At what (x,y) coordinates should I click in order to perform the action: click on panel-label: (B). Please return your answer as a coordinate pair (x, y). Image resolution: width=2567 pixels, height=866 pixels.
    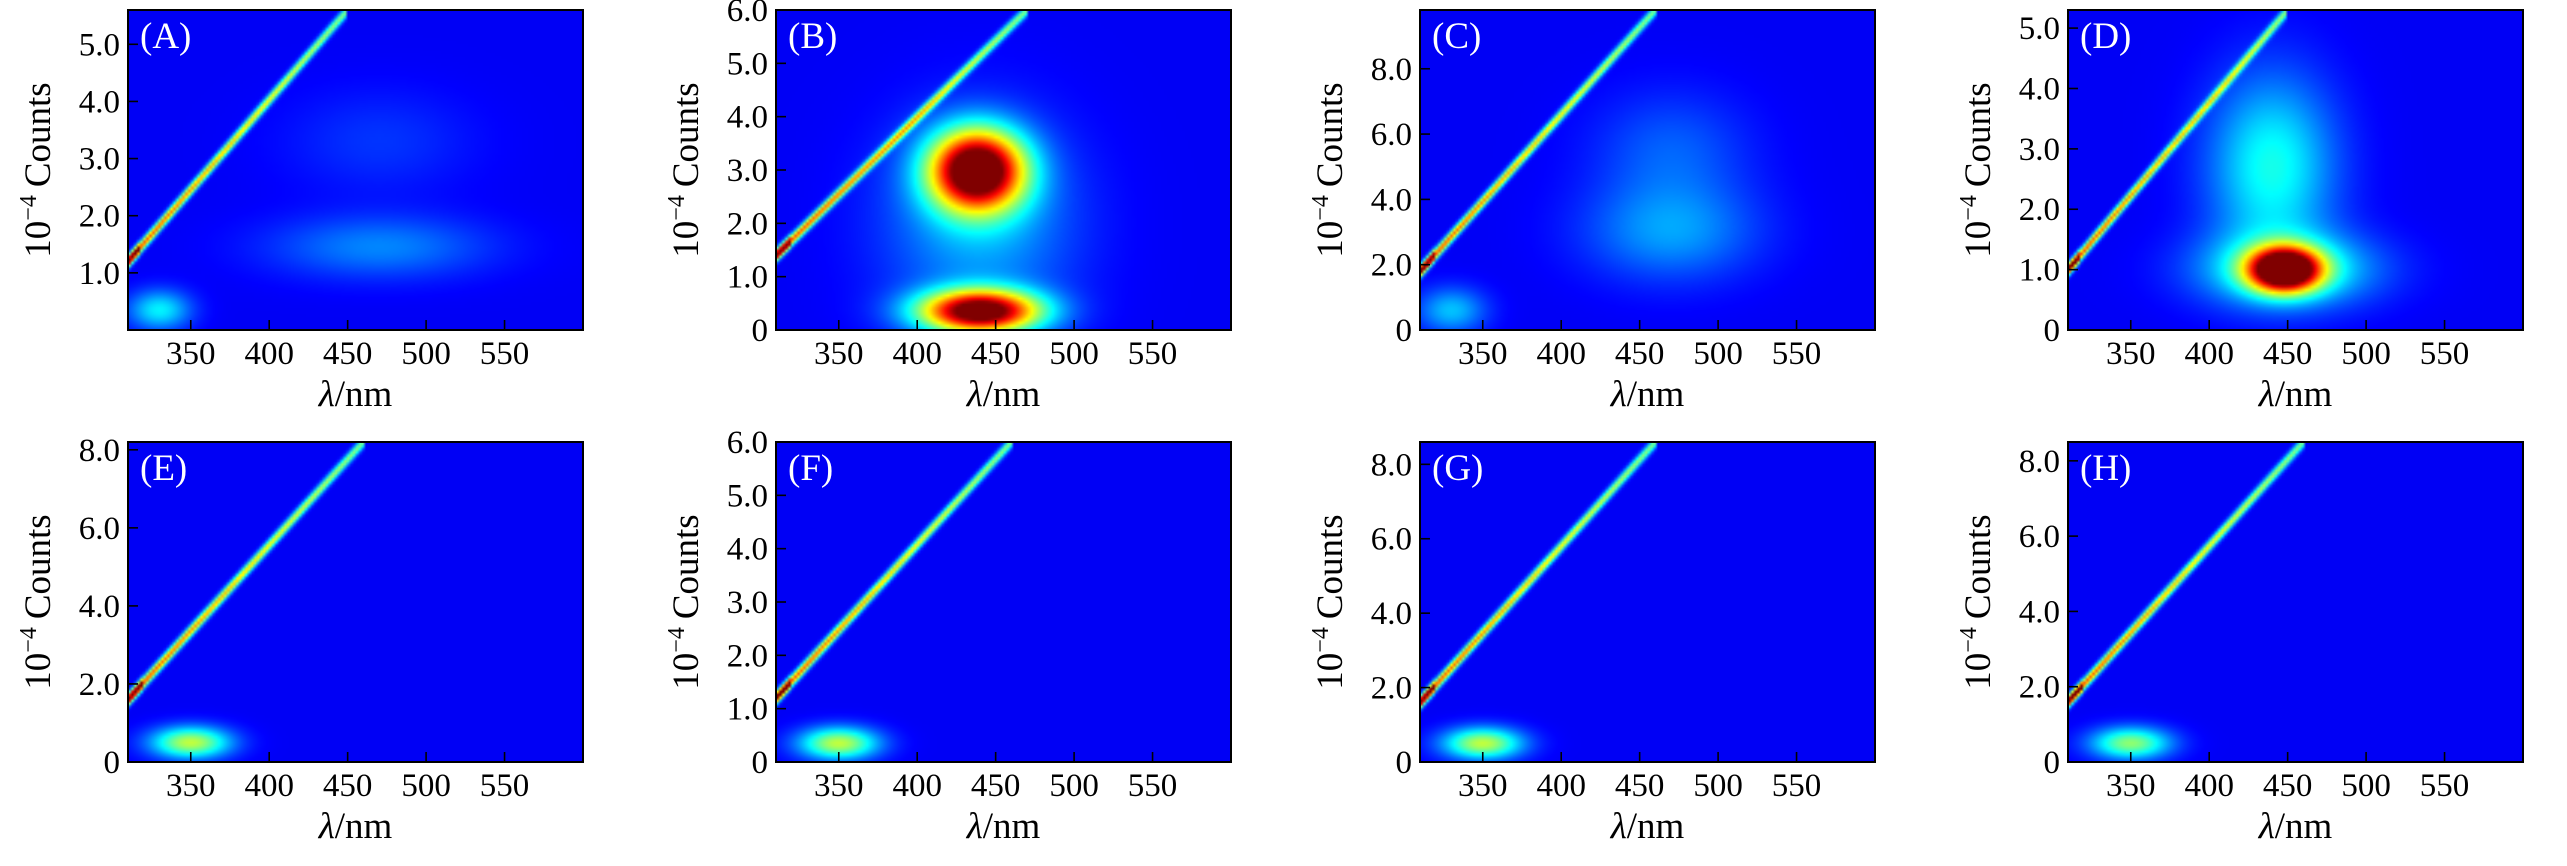
    Looking at the image, I should click on (812, 36).